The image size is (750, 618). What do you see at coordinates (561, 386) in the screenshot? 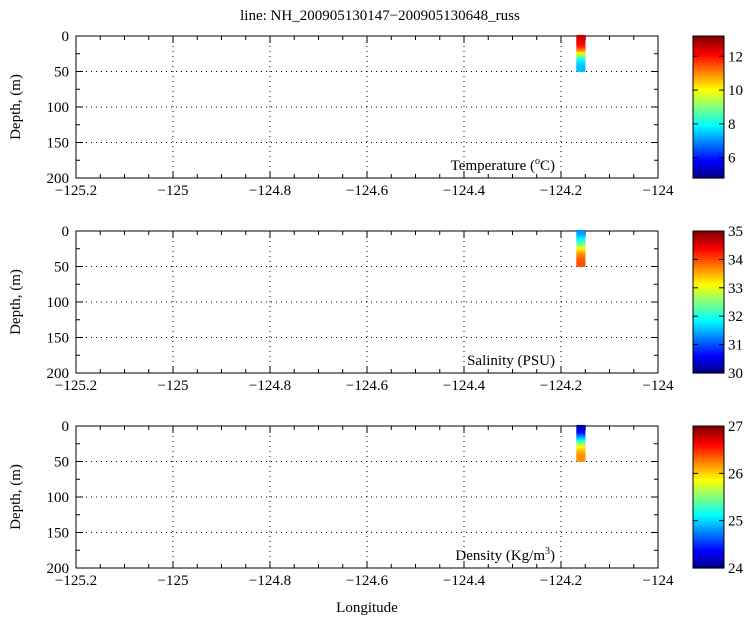
I see `x-tick-label: −124.2` at bounding box center [561, 386].